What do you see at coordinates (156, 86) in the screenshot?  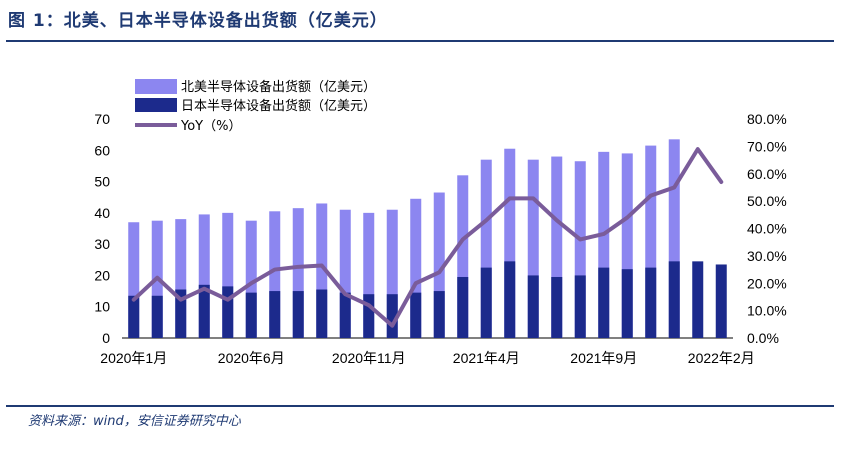 I see `legend-swatch-north-america` at bounding box center [156, 86].